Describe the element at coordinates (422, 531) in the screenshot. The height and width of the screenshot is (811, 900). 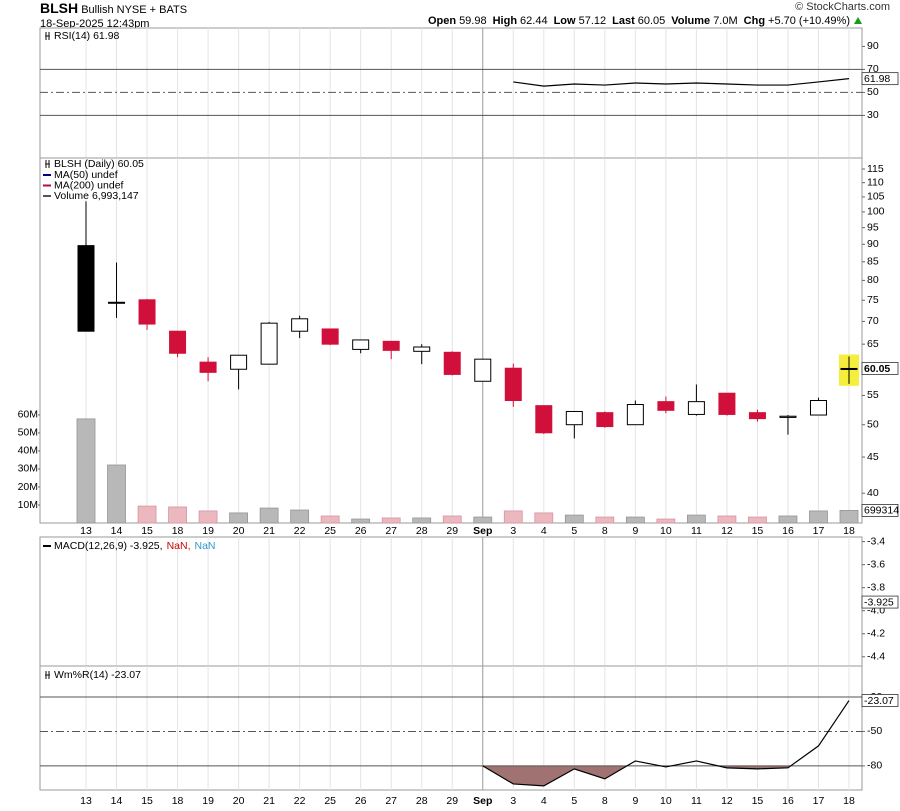
I see `x-tick-label: 28` at that location.